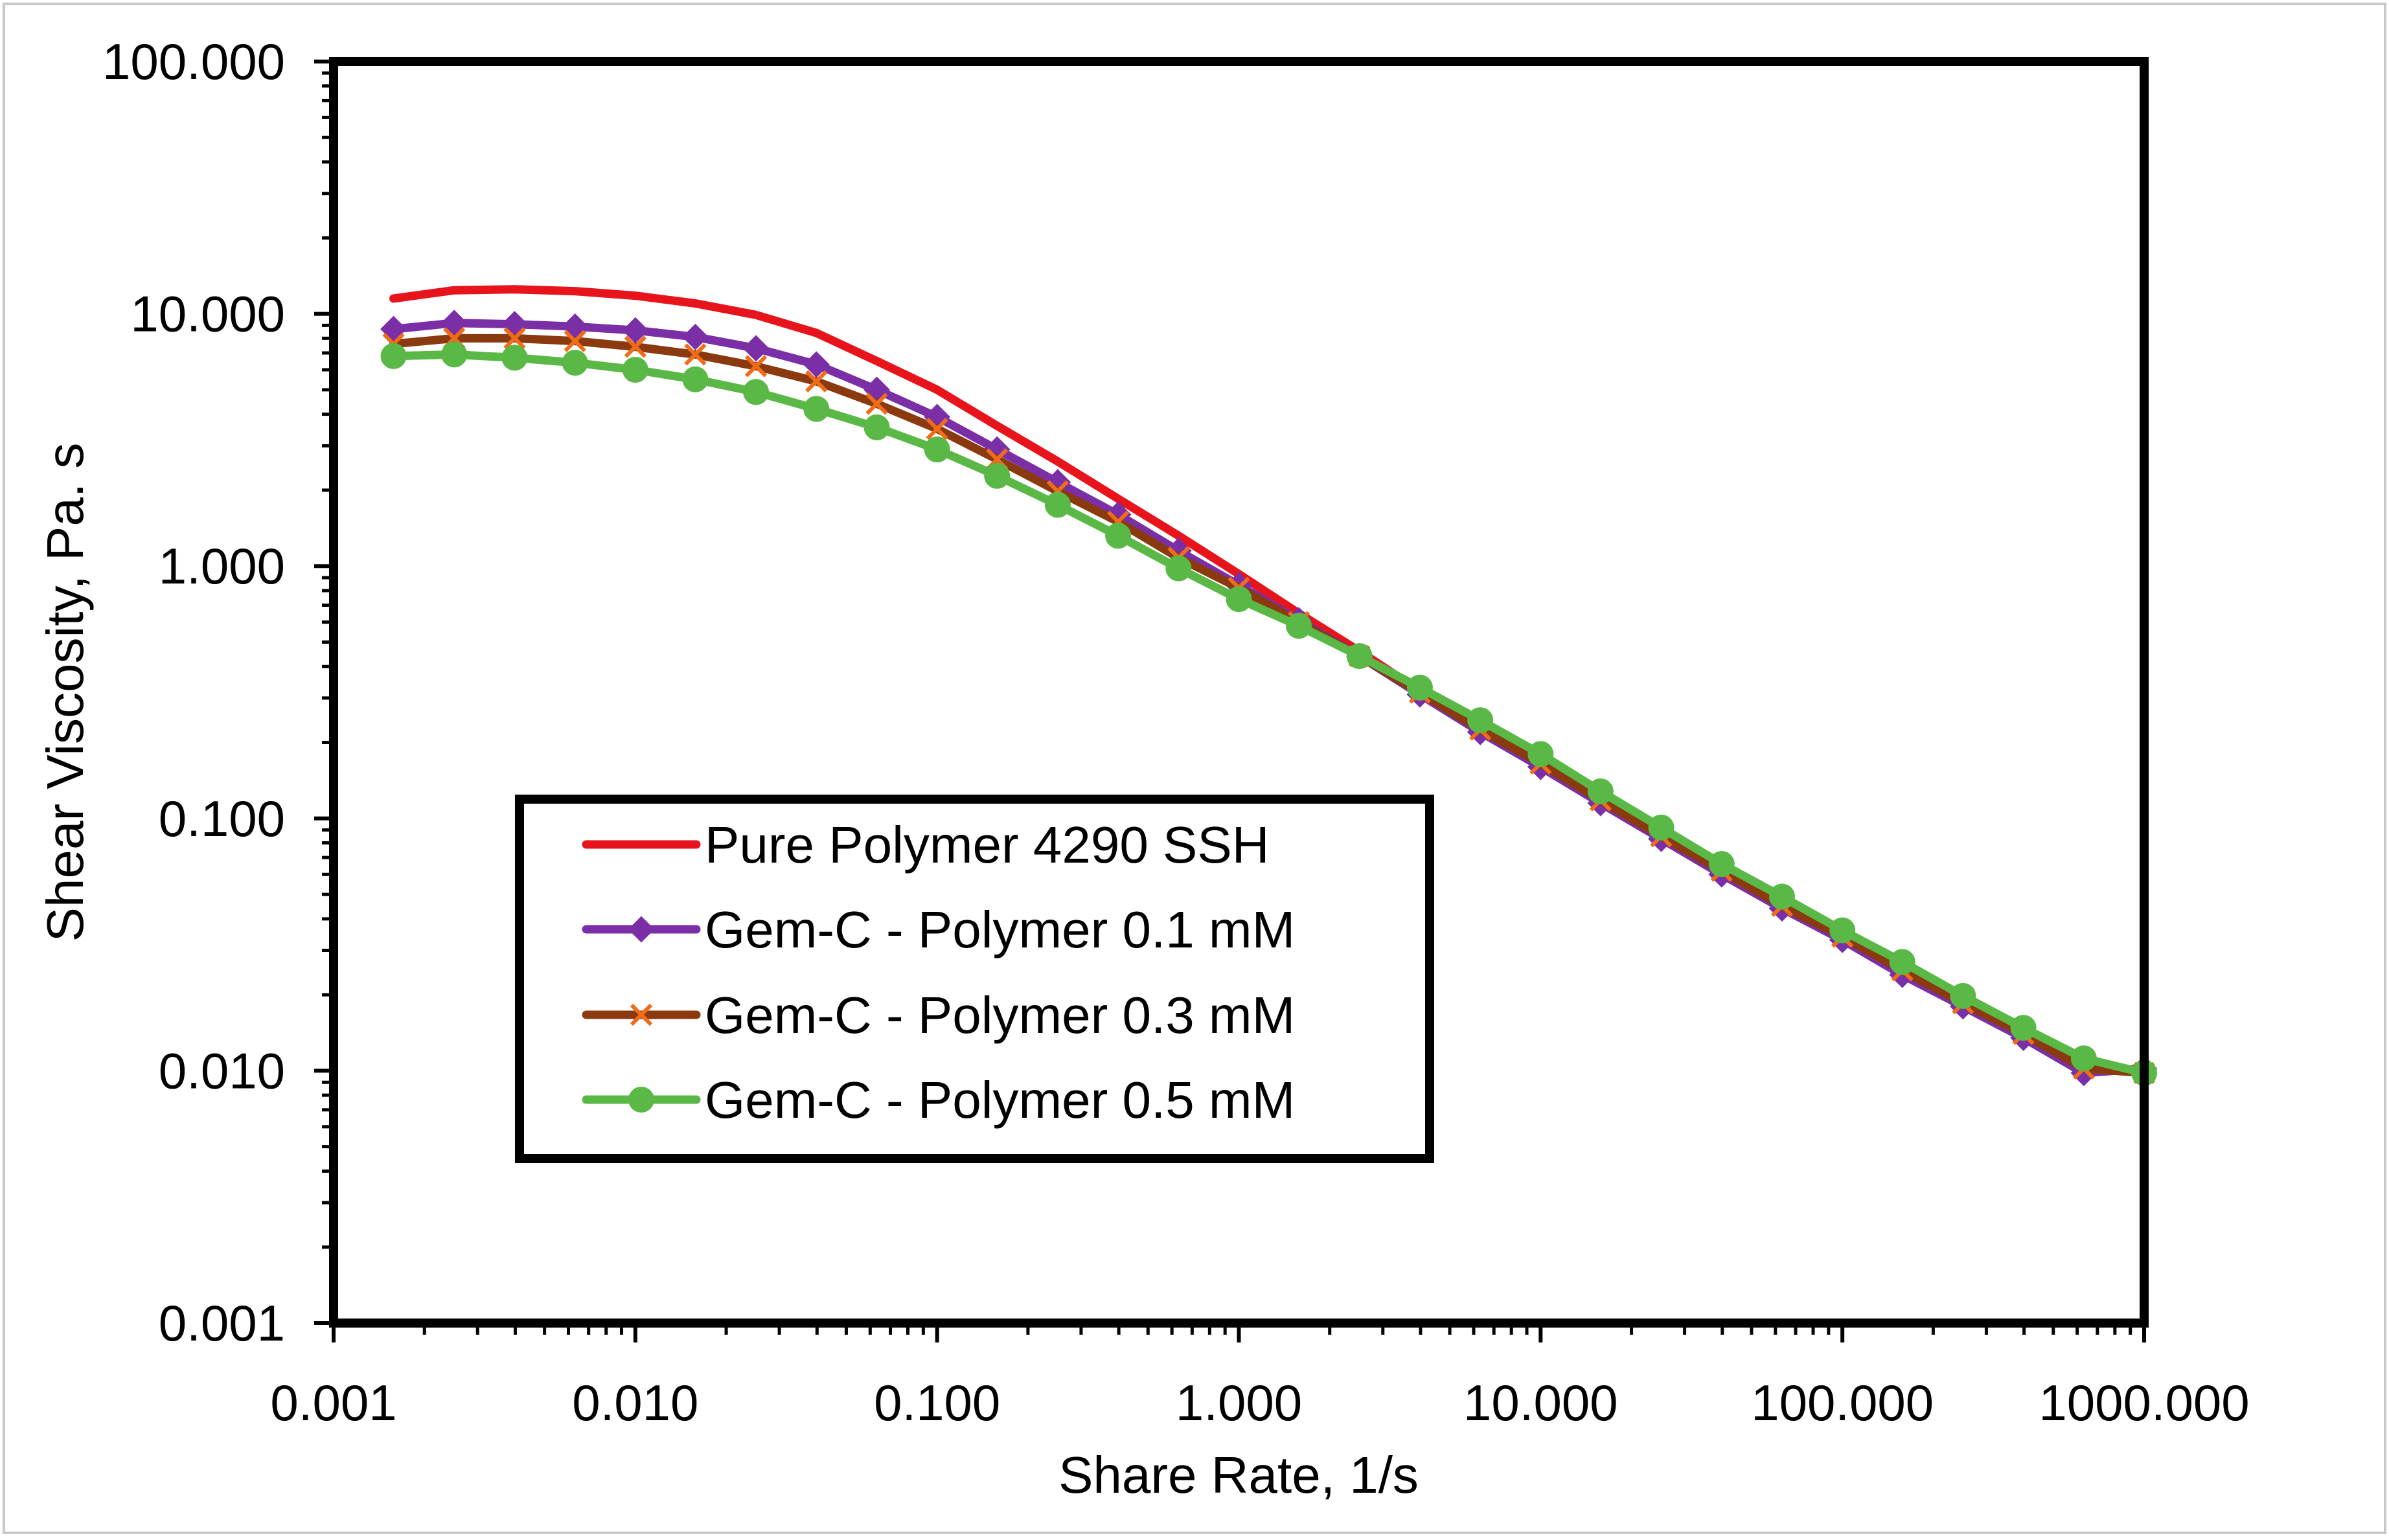 This screenshot has height=1540, width=2389. Describe the element at coordinates (1000, 1100) in the screenshot. I see `legend-label: Gem-C - Polymer 0.5 mM` at that location.